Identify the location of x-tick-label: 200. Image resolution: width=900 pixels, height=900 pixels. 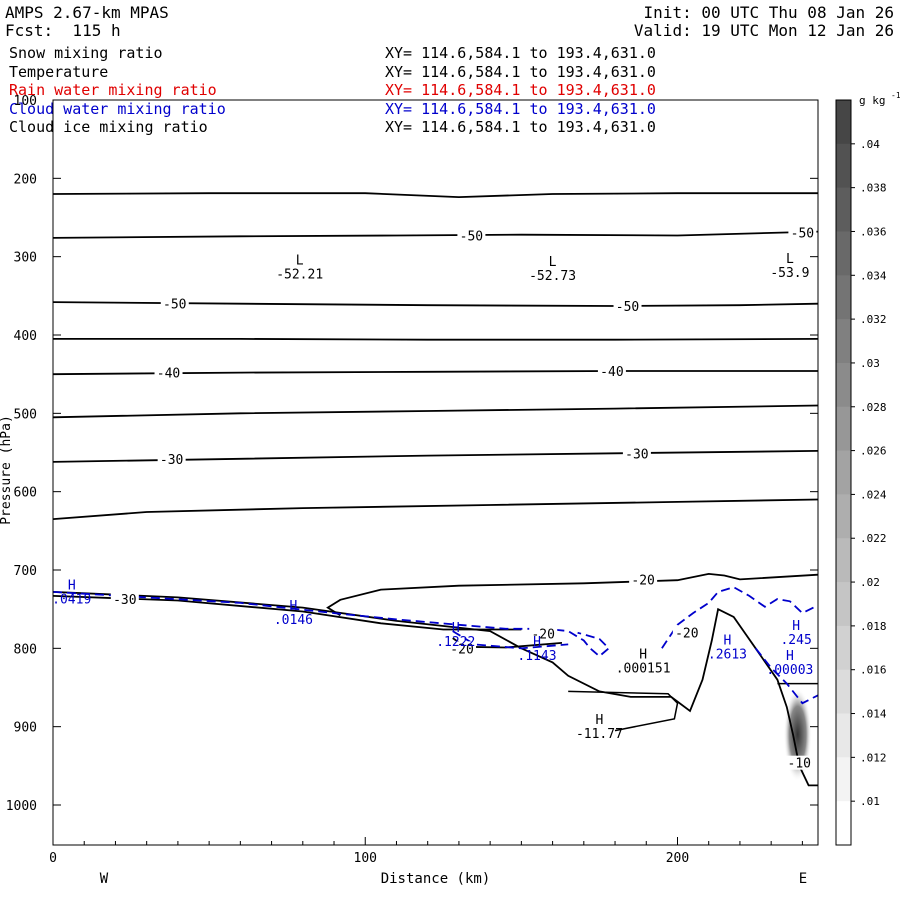
(677, 858).